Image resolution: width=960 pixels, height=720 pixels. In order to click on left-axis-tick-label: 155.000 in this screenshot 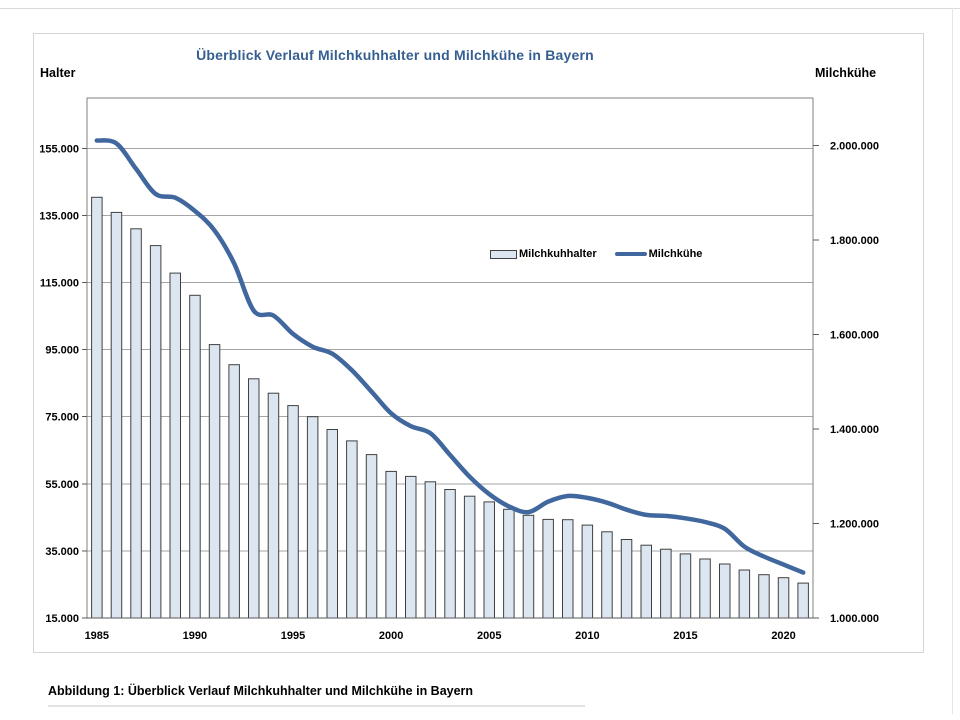, I will do `click(59, 149)`.